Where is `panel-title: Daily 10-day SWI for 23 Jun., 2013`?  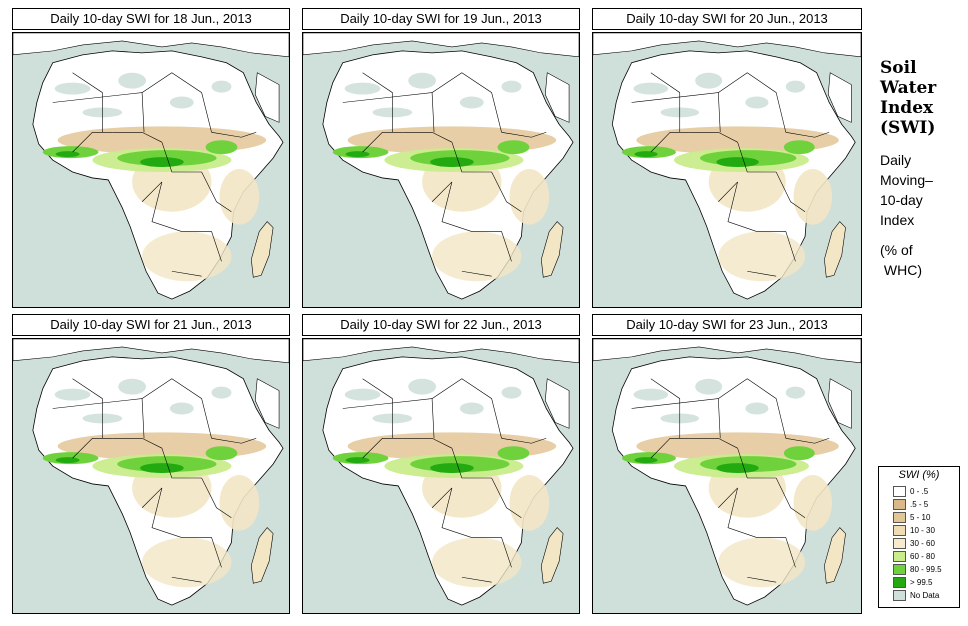
panel-title: Daily 10-day SWI for 23 Jun., 2013 is located at coordinates (727, 325).